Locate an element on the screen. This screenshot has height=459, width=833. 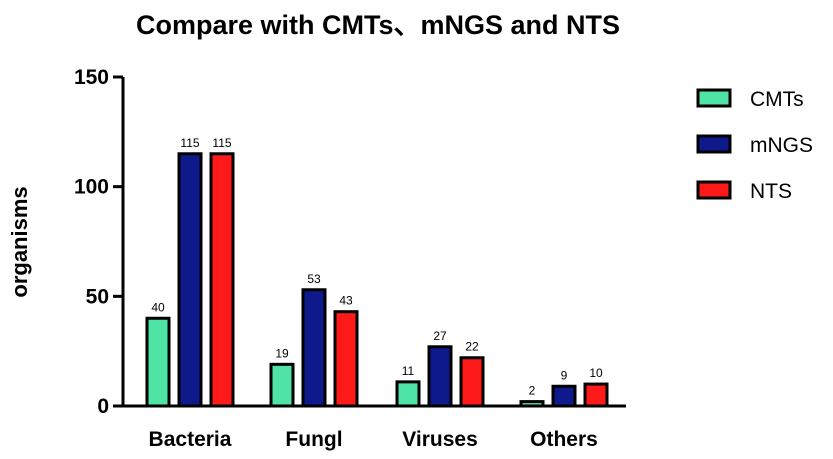
bar-mngs-others is located at coordinates (564, 396).